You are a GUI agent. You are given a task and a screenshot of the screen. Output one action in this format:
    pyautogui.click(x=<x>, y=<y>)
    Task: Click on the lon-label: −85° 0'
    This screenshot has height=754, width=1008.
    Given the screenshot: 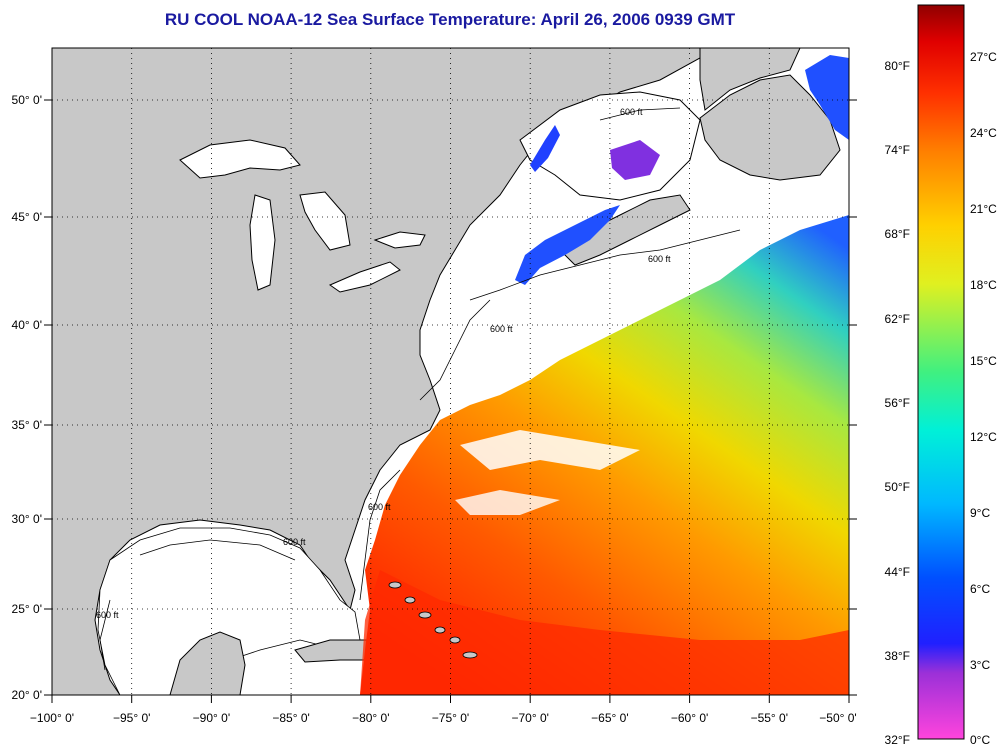 What is the action you would take?
    pyautogui.click(x=290, y=718)
    